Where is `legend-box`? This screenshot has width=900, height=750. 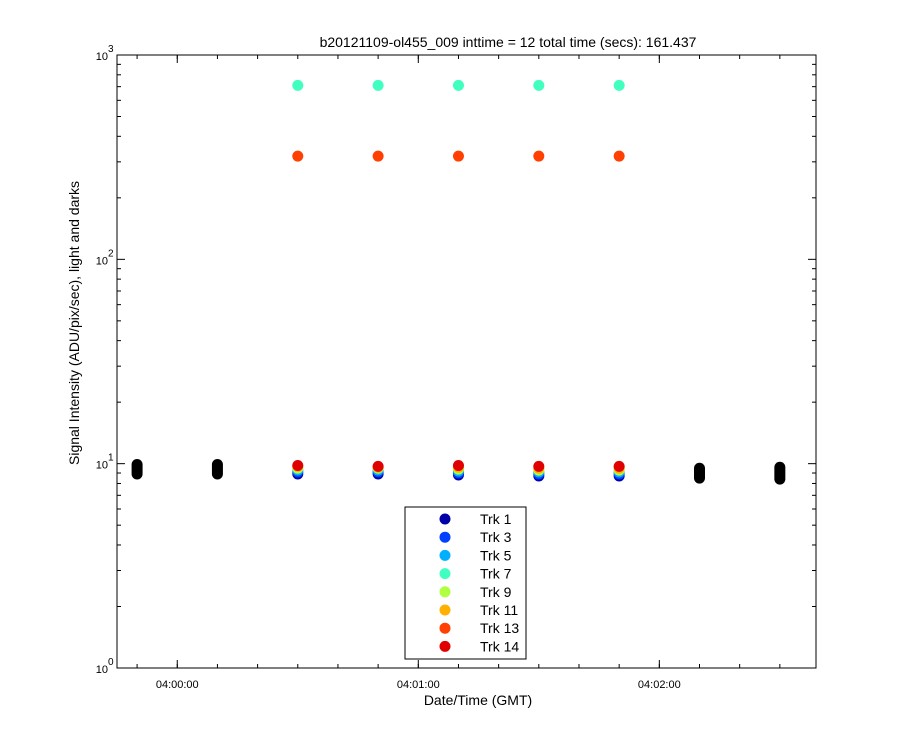 legend-box is located at coordinates (465, 583).